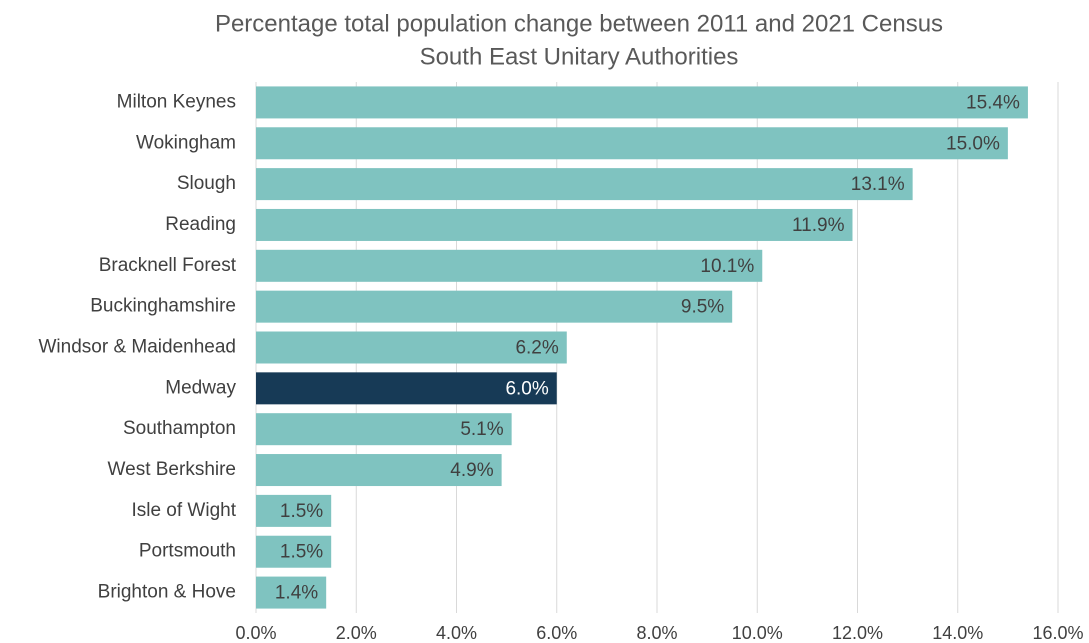 The width and height of the screenshot is (1089, 643). What do you see at coordinates (471, 470) in the screenshot?
I see `value-label: 4.9%` at bounding box center [471, 470].